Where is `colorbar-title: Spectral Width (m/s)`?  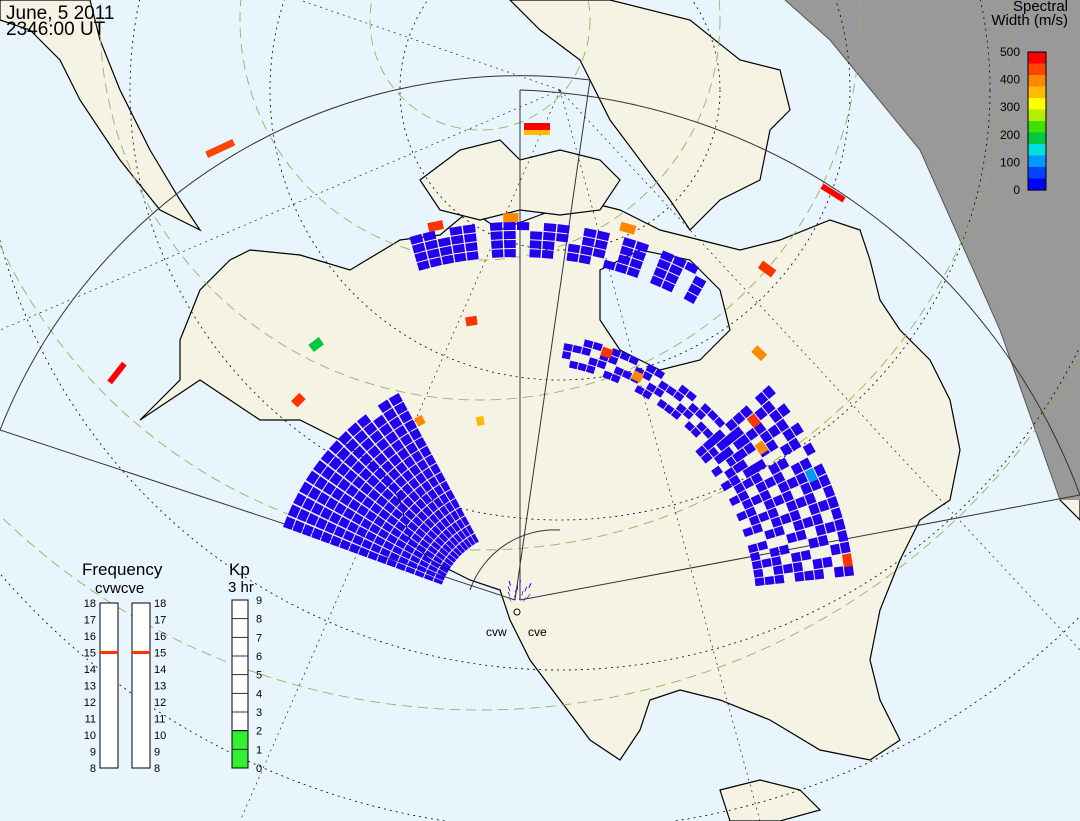
colorbar-title: Spectral Width (m/s) is located at coordinates (1029, 14).